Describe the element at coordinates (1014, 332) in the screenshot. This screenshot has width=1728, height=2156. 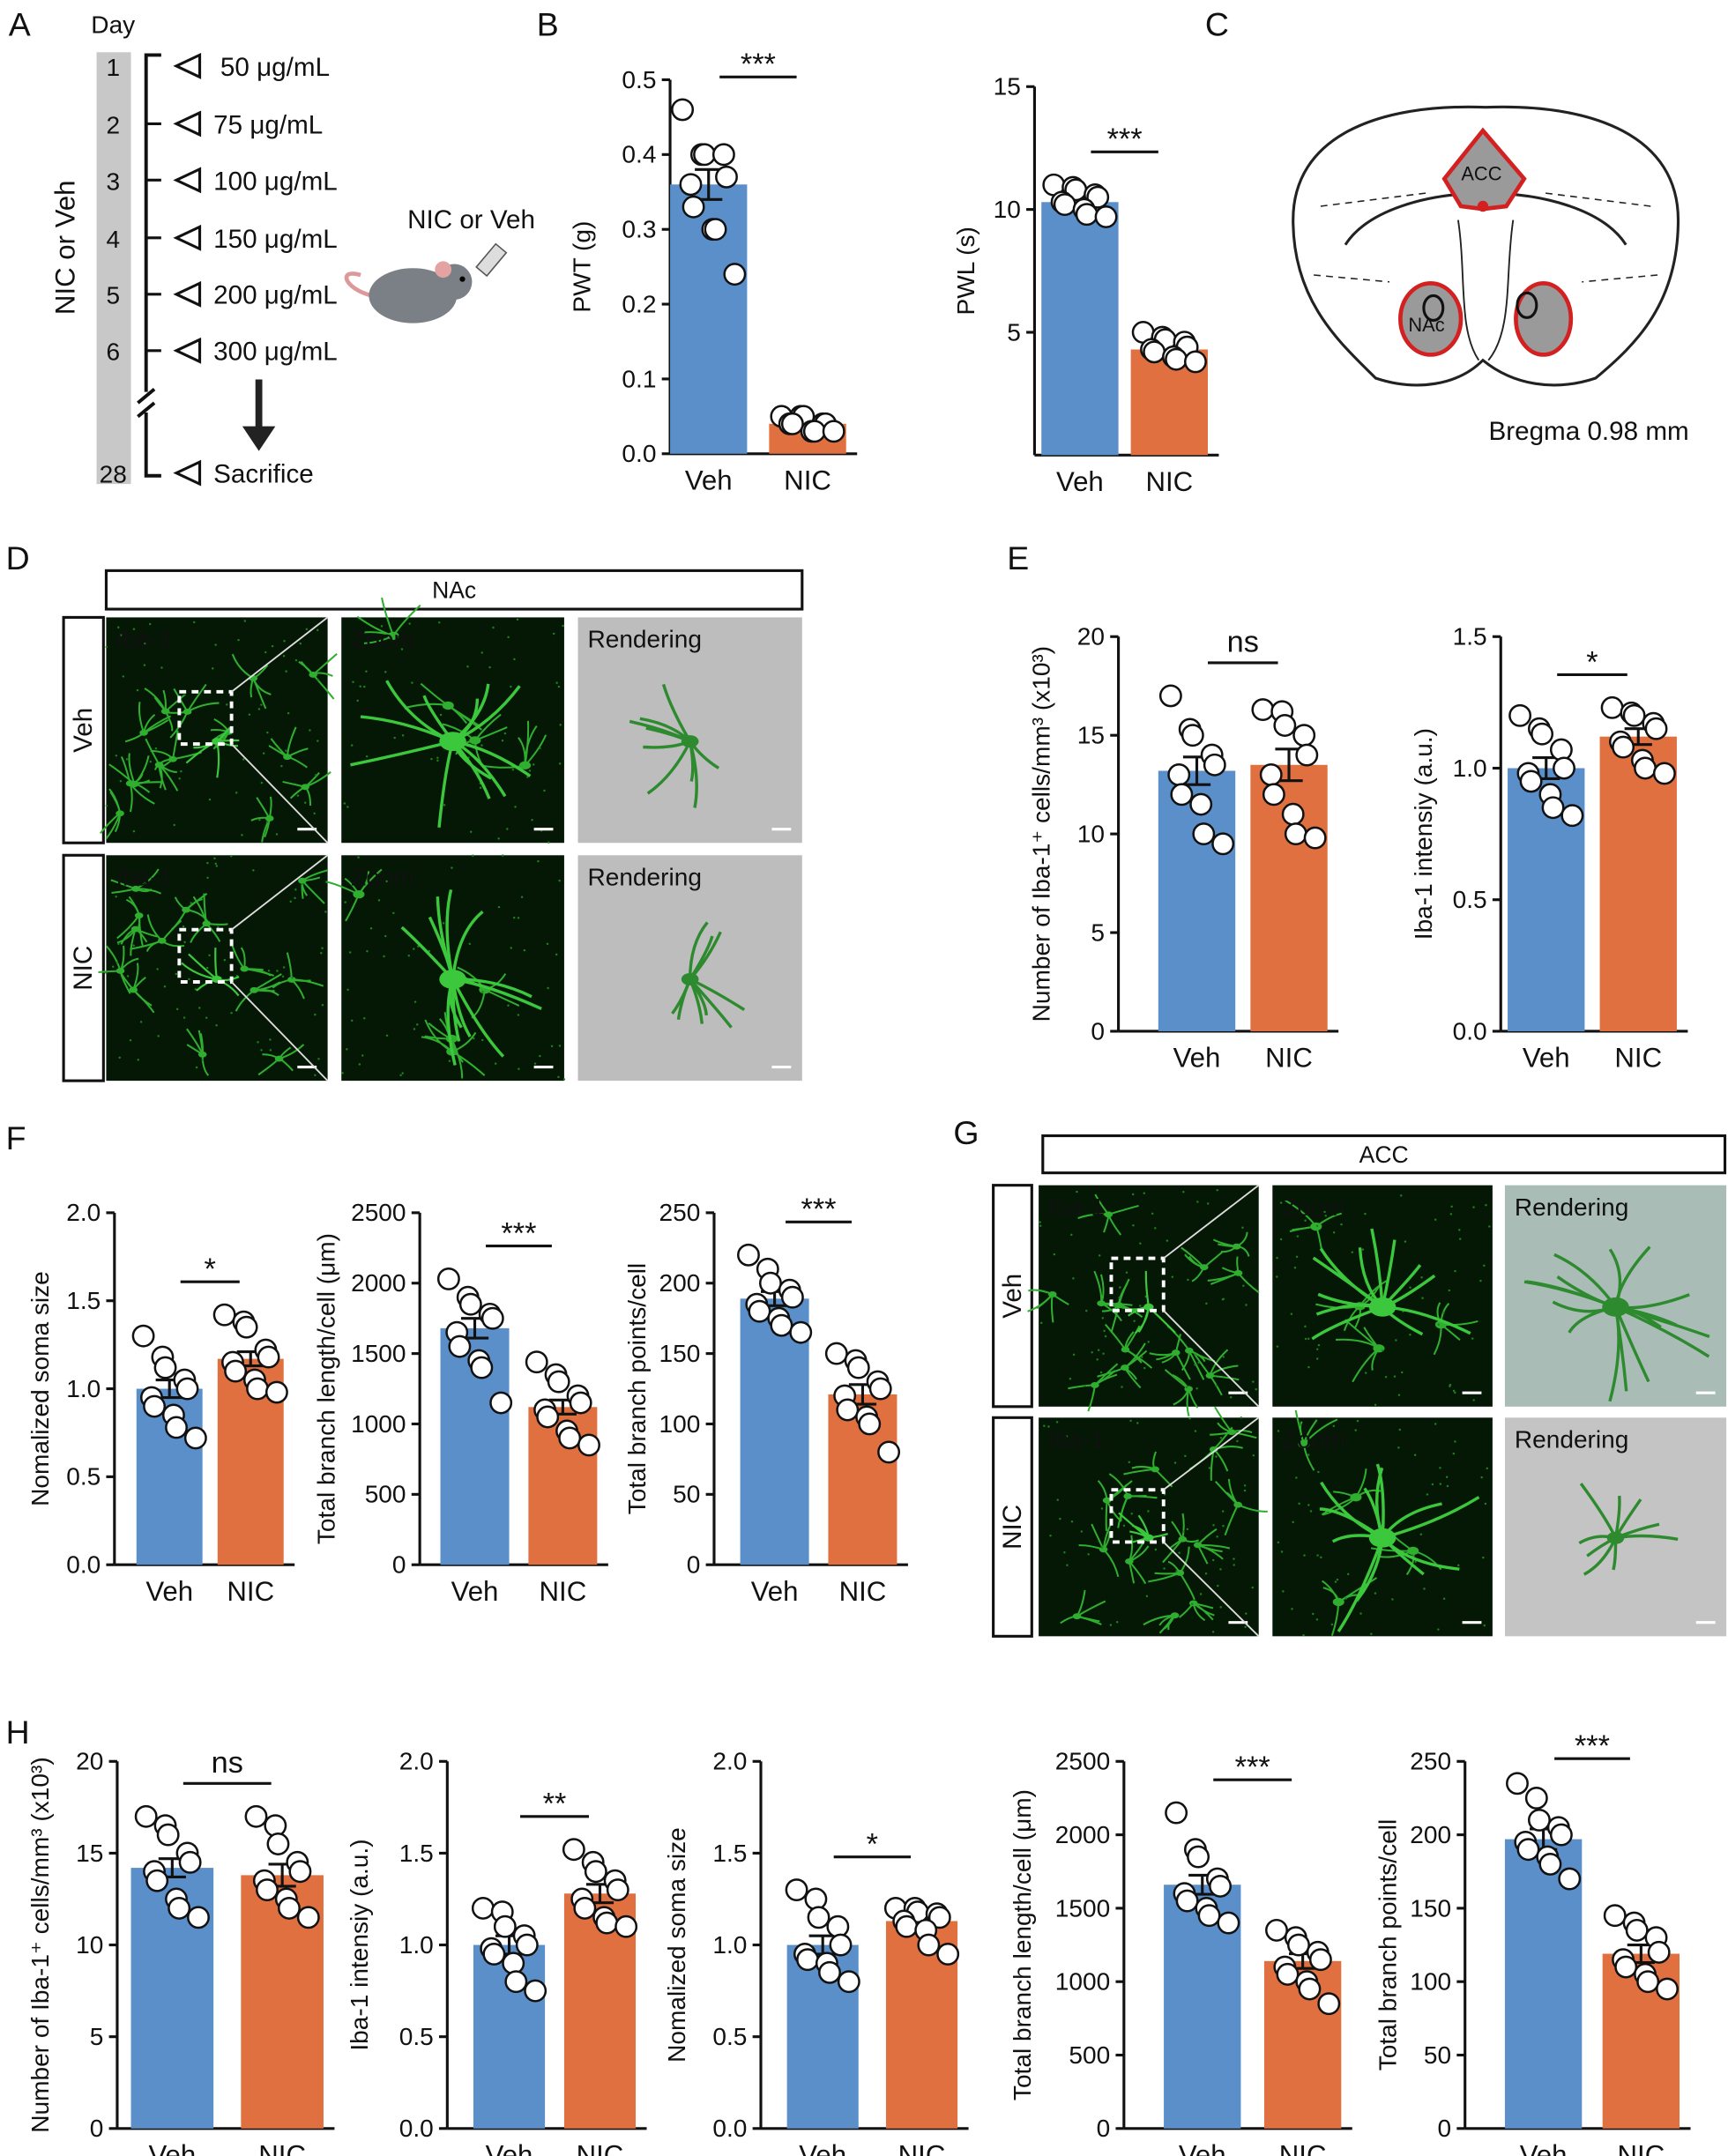
I see `y-tick-label: 5` at that location.